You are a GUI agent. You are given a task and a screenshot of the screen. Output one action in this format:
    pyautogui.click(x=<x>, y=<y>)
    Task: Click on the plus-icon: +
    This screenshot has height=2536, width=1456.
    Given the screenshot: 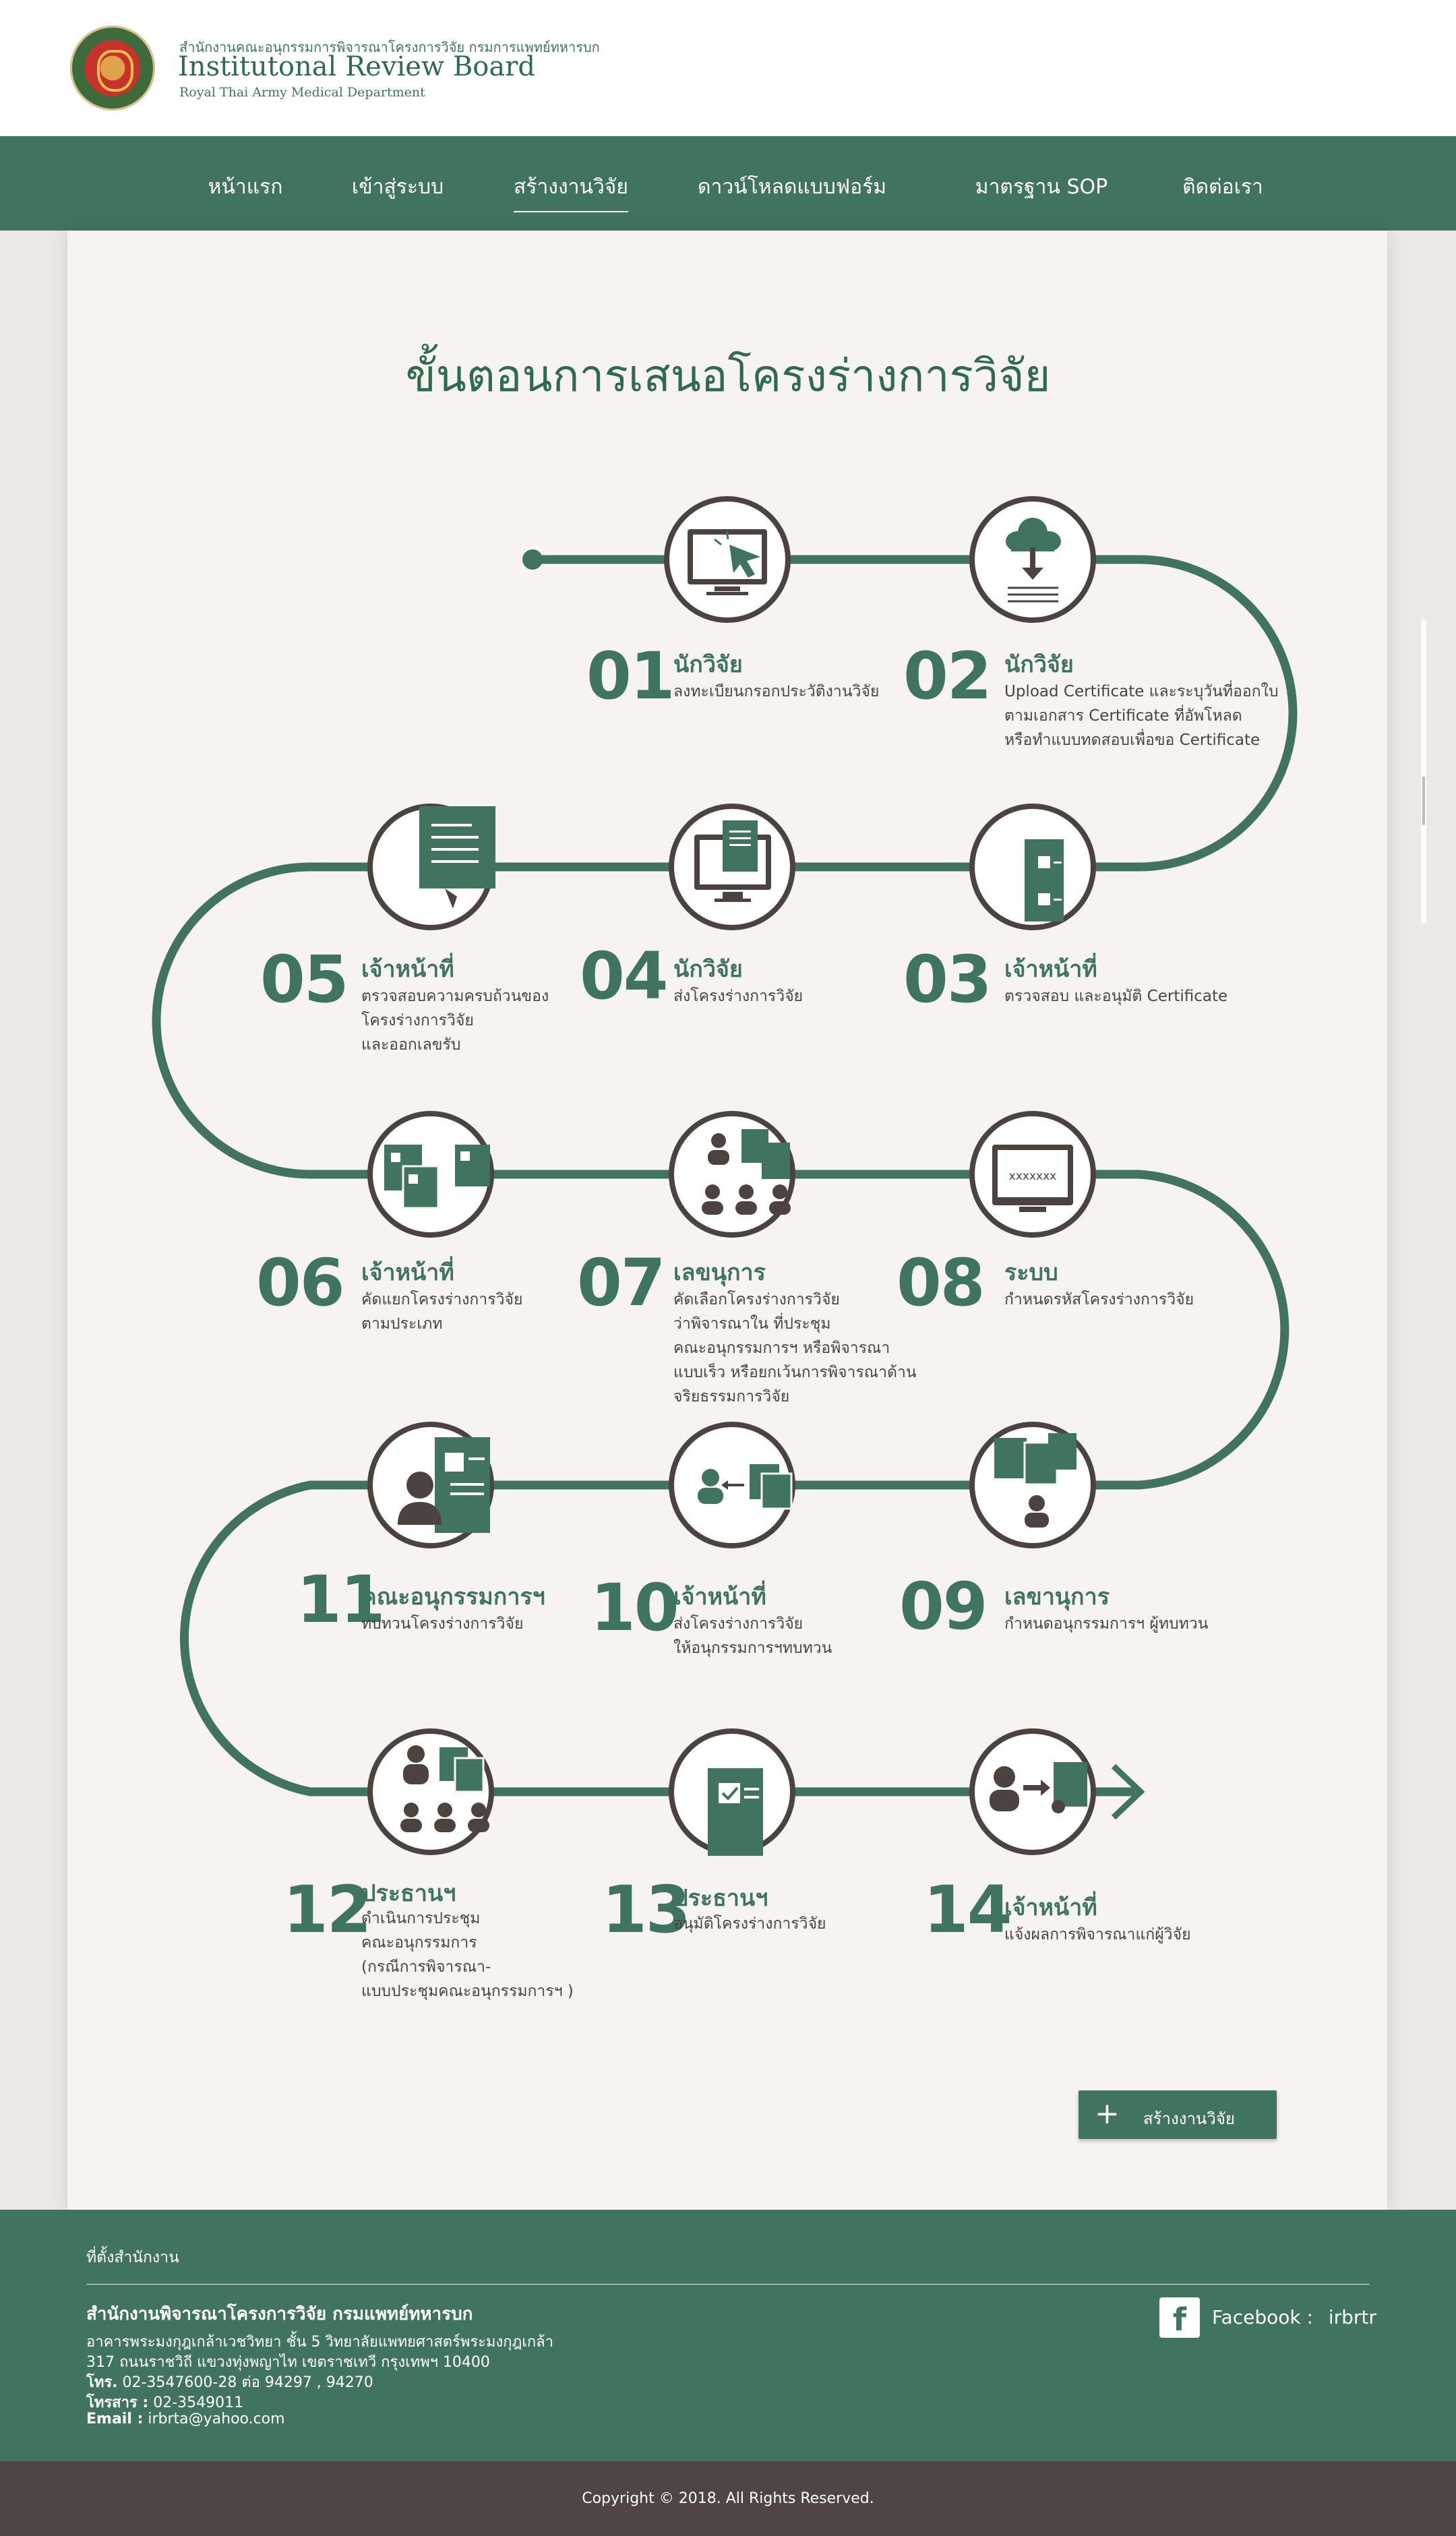 What is the action you would take?
    pyautogui.click(x=1107, y=2113)
    